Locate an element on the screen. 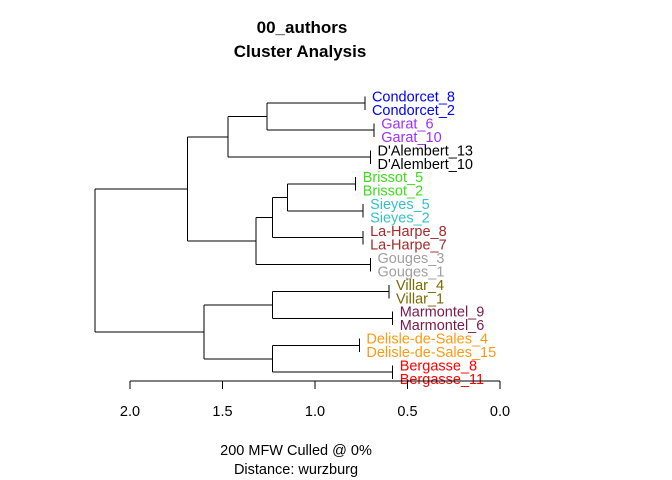 Image resolution: width=672 pixels, height=480 pixels. leaf-label: La-Harpe_7 is located at coordinates (408, 245).